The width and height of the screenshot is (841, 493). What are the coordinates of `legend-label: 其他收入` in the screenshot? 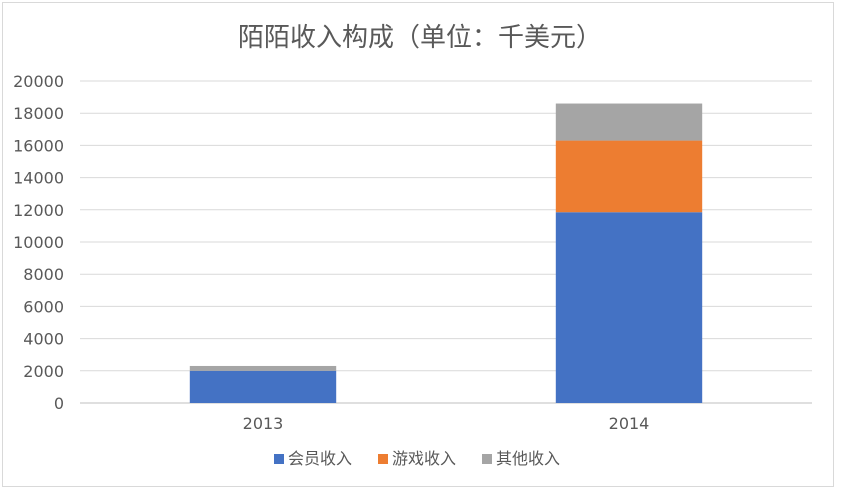 It's located at (528, 458).